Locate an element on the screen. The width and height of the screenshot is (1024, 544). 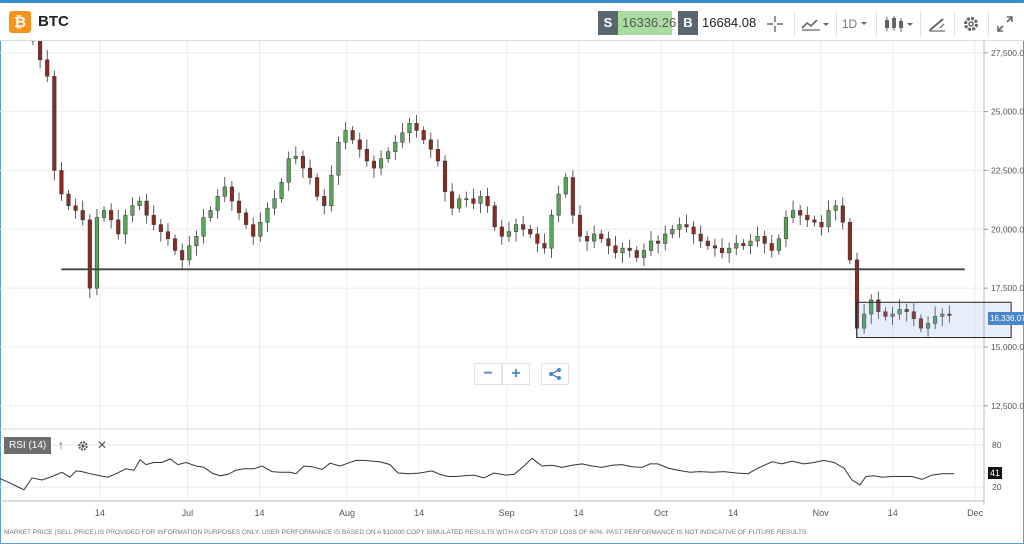
zoom-out-button: − is located at coordinates (488, 374).